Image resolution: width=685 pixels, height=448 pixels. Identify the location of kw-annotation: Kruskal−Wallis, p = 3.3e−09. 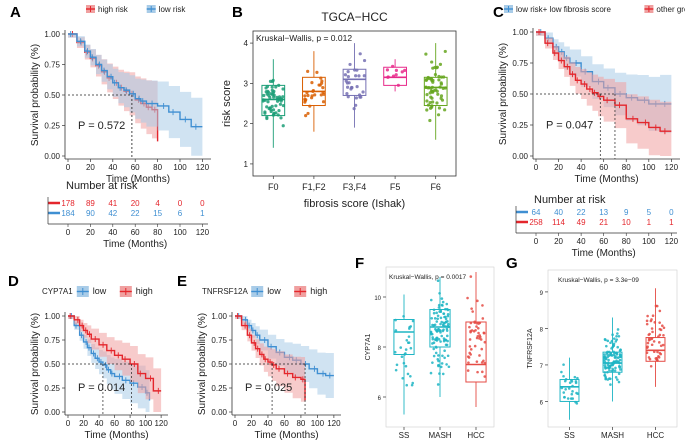
(598, 280).